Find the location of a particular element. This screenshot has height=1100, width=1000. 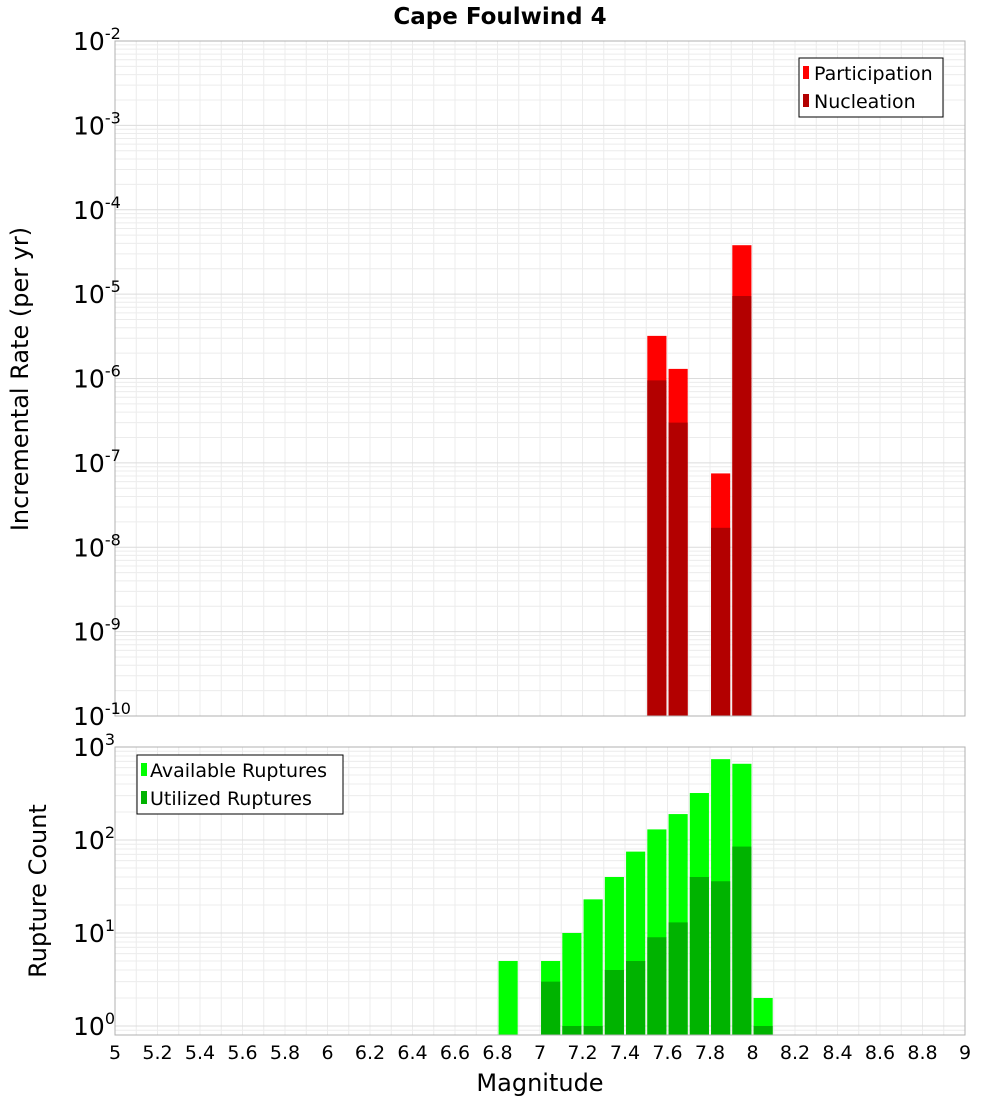

rupture-y-axis-label: Rupture Count is located at coordinates (38, 891).